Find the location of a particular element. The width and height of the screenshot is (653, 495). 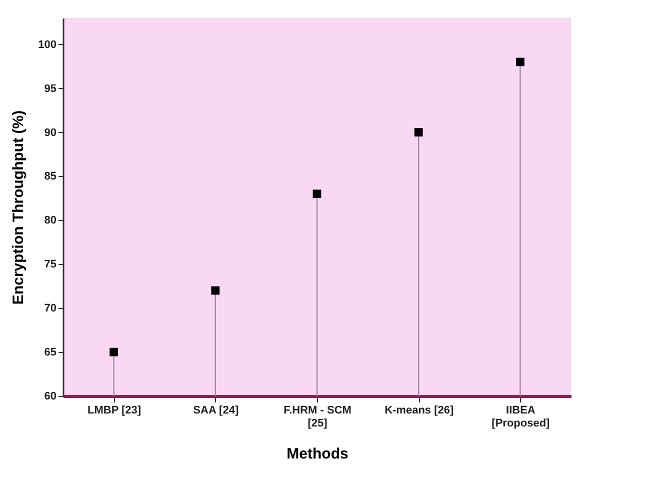

x-tick-label: LMBP [23] is located at coordinates (115, 410).